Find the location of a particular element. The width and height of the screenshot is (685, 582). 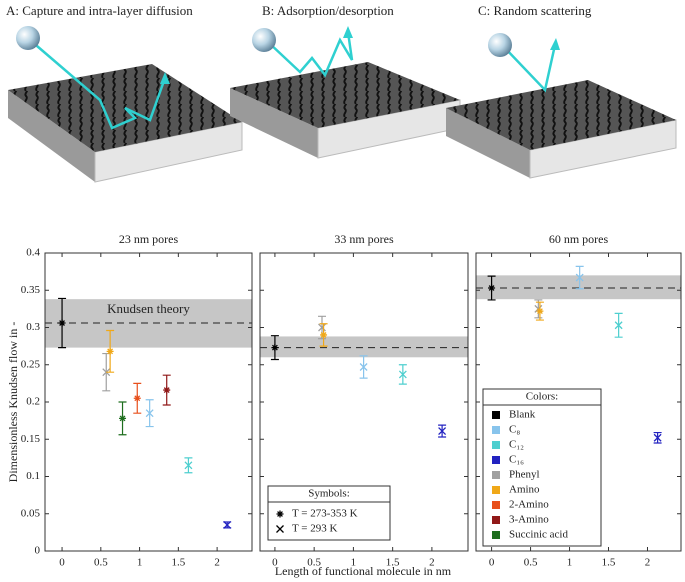

legend-label: T = 273-353 K is located at coordinates (325, 514).